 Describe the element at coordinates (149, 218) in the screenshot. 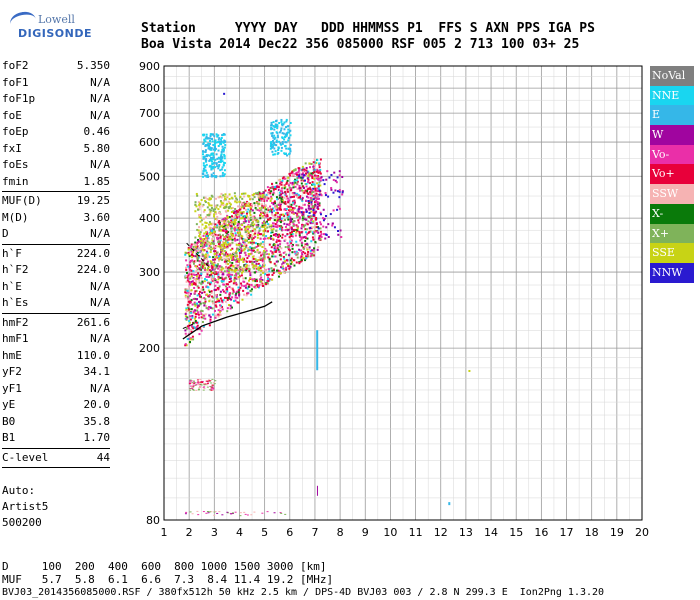

I see `y-tick-label: 400` at that location.